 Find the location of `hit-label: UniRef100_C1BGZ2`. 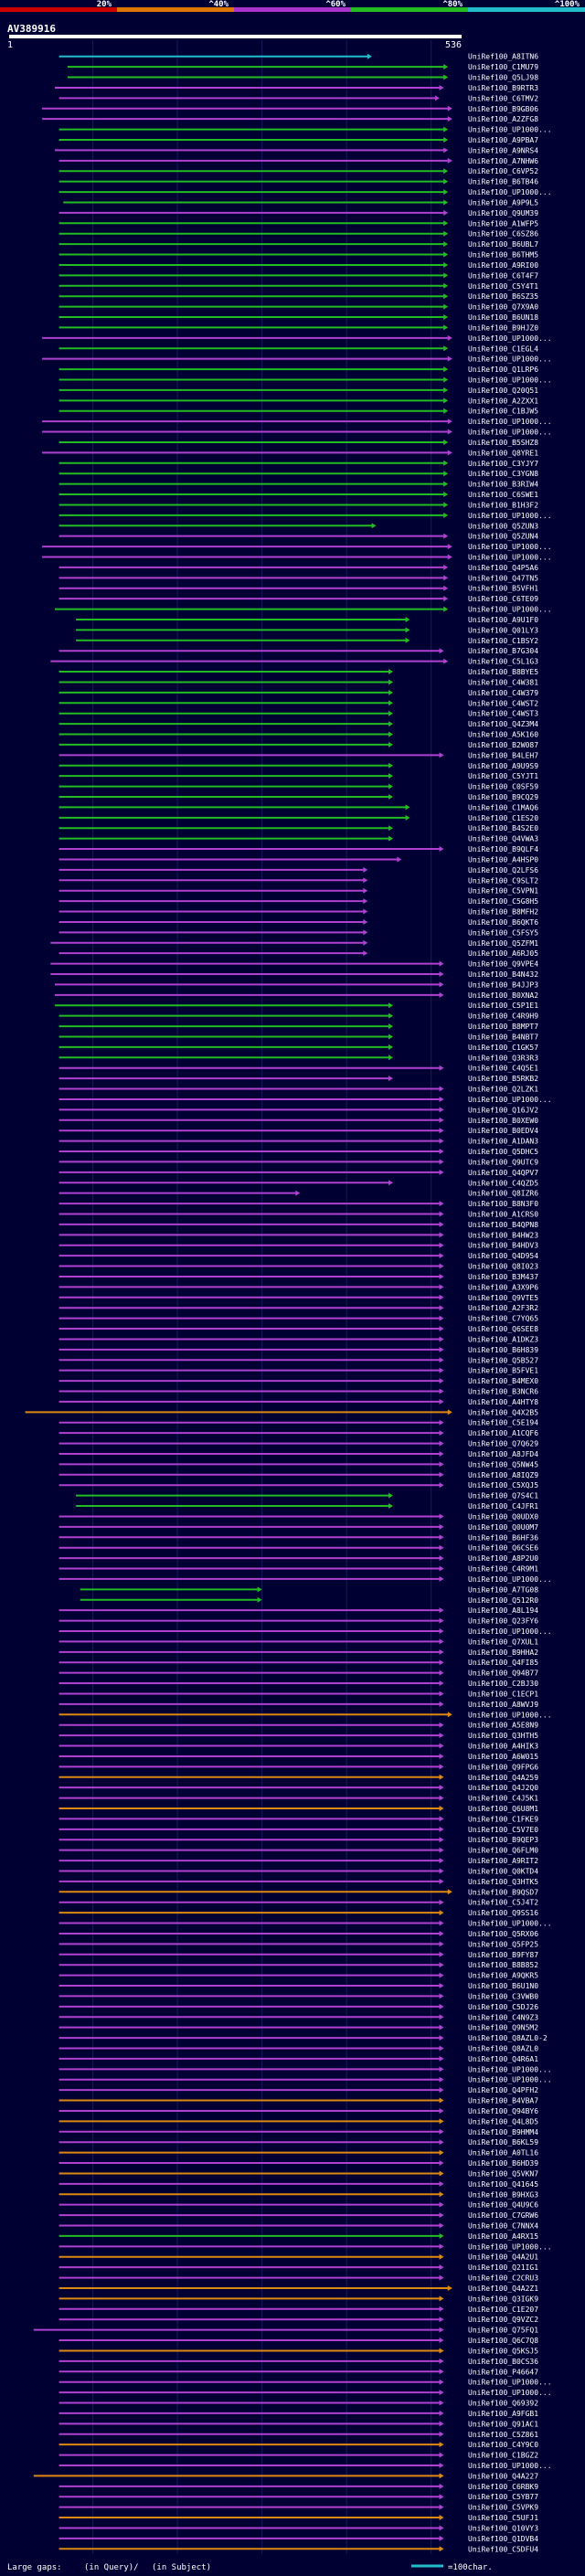

hit-label: UniRef100_C1BGZ2 is located at coordinates (503, 2456).